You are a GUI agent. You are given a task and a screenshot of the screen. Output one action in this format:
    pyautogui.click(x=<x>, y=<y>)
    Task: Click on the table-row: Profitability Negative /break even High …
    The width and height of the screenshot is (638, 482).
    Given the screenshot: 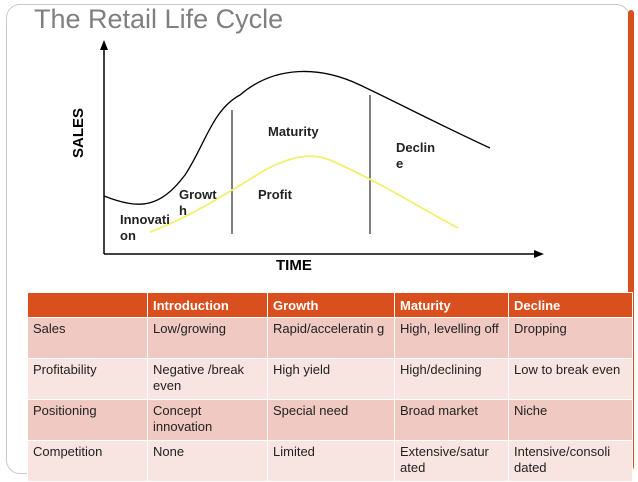 What is the action you would take?
    pyautogui.click(x=330, y=379)
    